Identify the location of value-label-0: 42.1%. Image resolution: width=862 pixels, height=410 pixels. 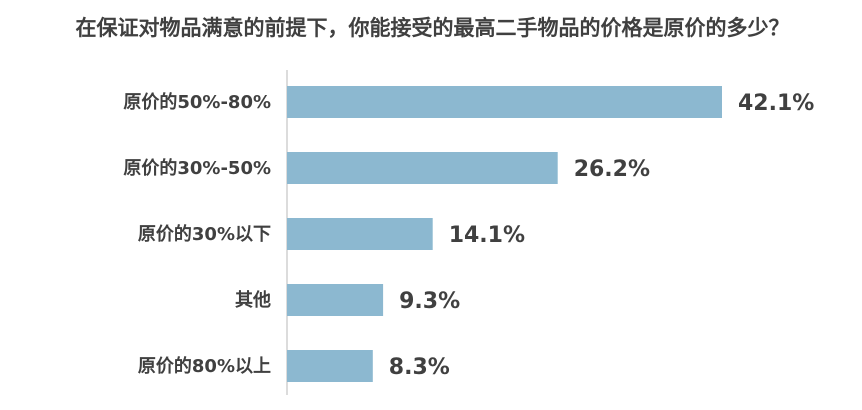
(776, 103).